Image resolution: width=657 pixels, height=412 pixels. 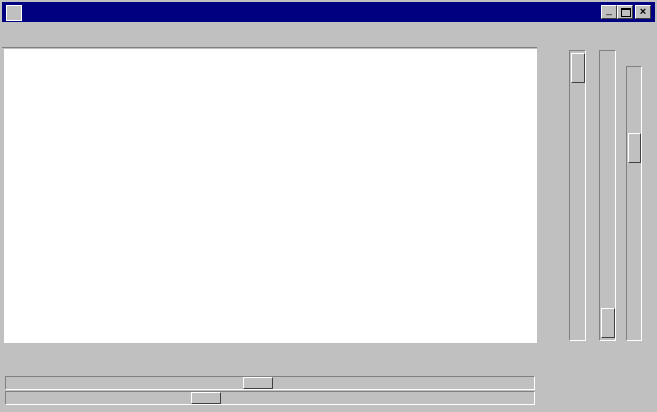 What do you see at coordinates (546, 196) in the screenshot?
I see `freq-ruler` at bounding box center [546, 196].